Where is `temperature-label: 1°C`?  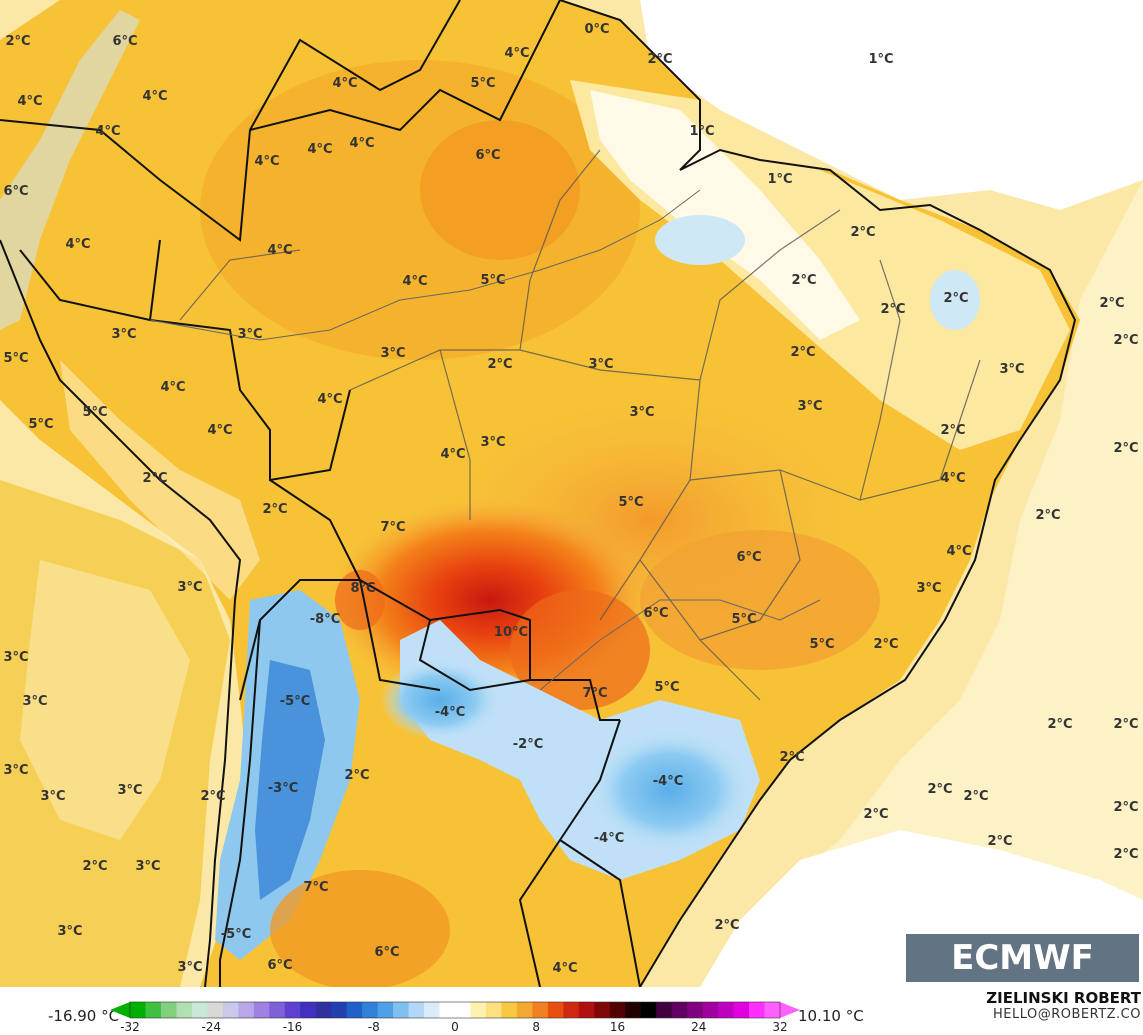
temperature-label: 1°C is located at coordinates (880, 59).